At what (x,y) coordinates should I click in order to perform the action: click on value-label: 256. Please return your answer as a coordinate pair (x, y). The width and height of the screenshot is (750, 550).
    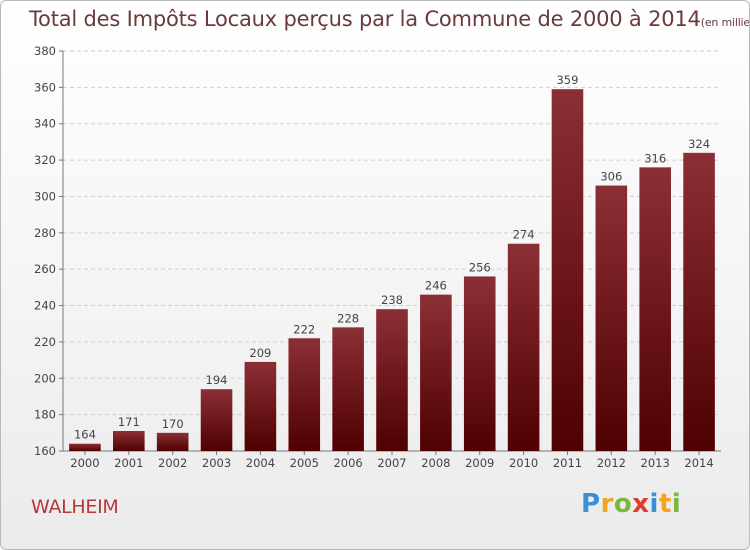
    Looking at the image, I should click on (480, 267).